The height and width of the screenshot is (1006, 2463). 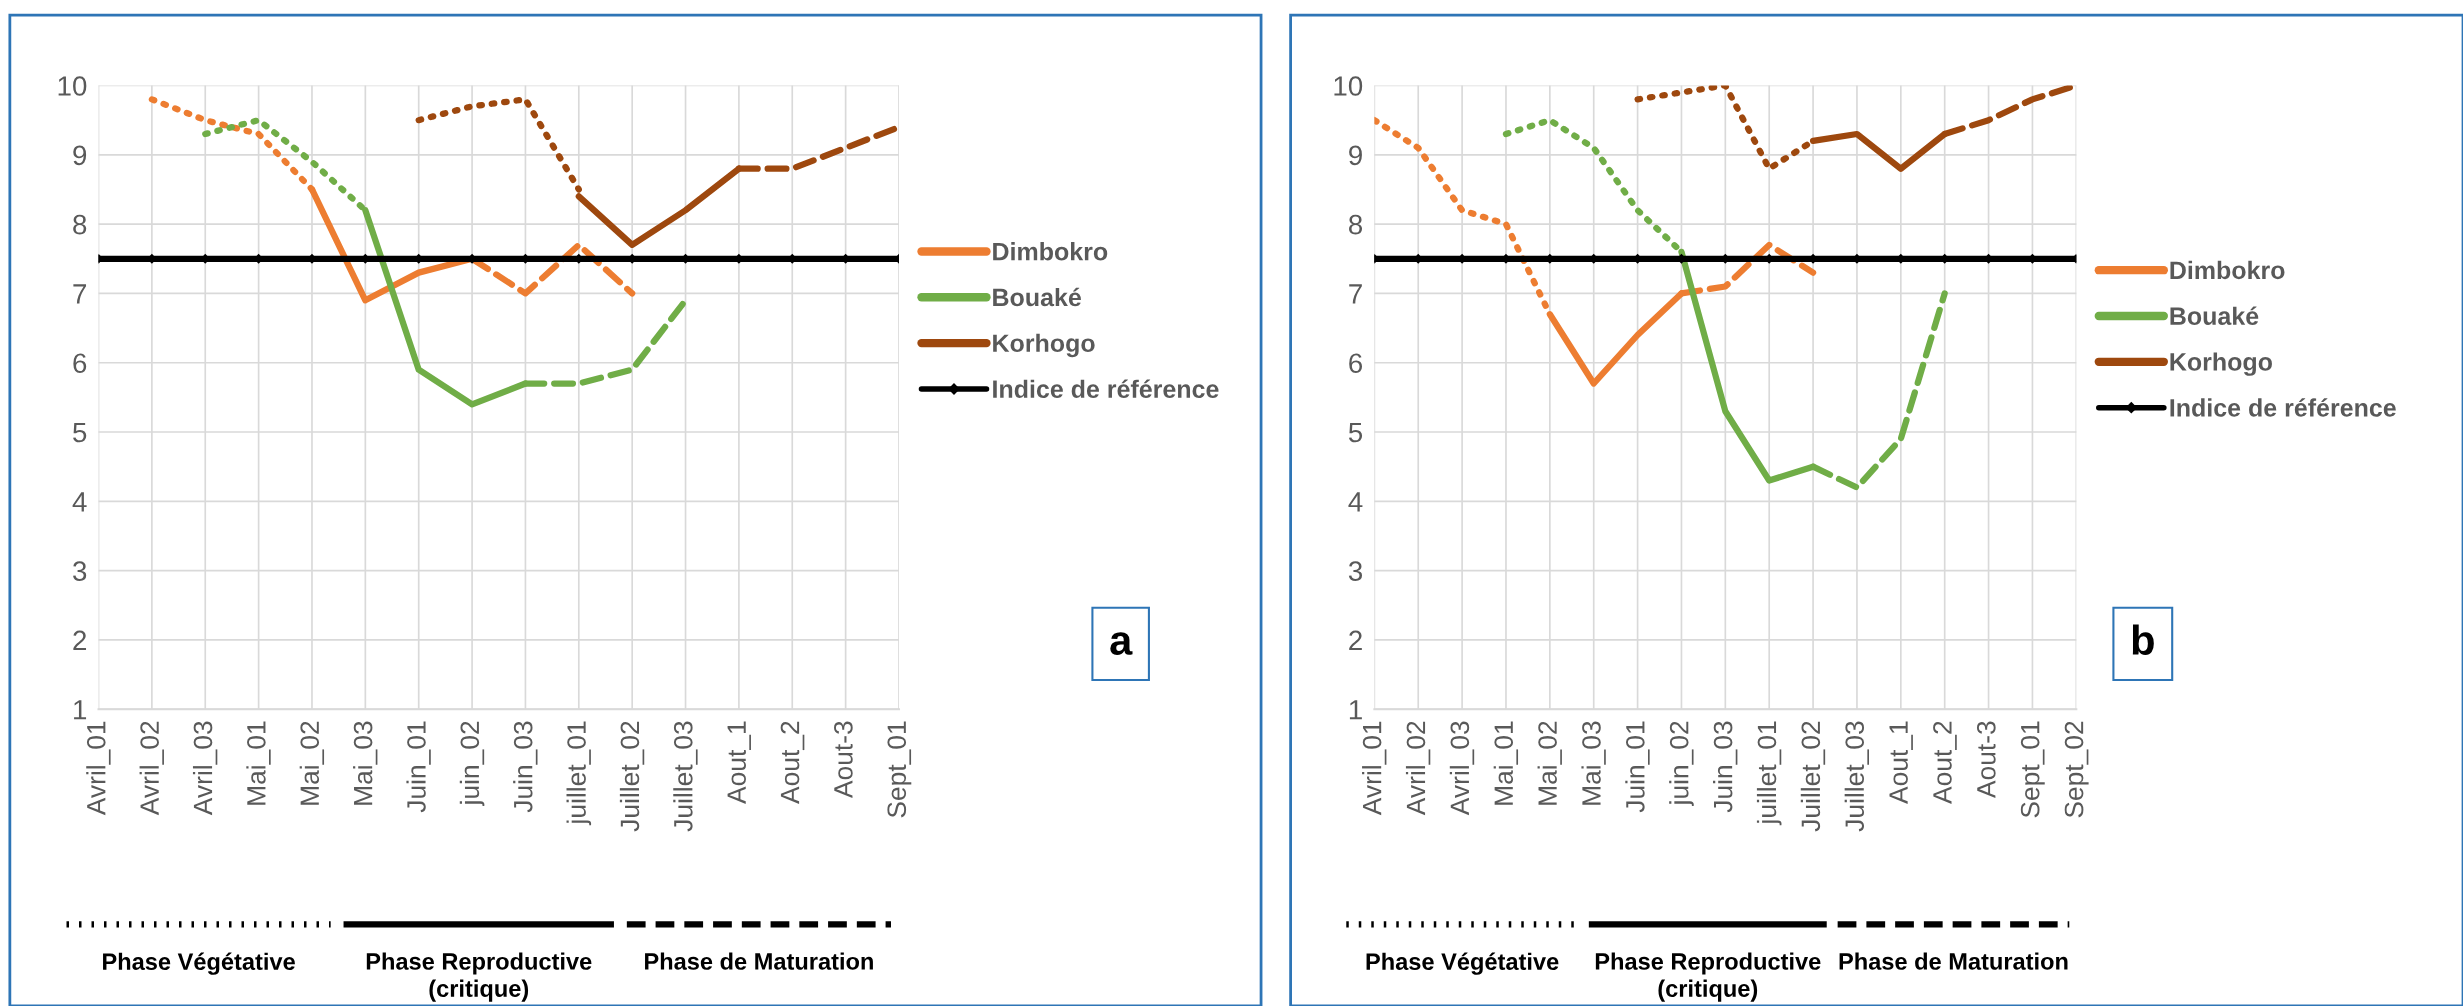 I want to click on text: b, so click(x=2143, y=640).